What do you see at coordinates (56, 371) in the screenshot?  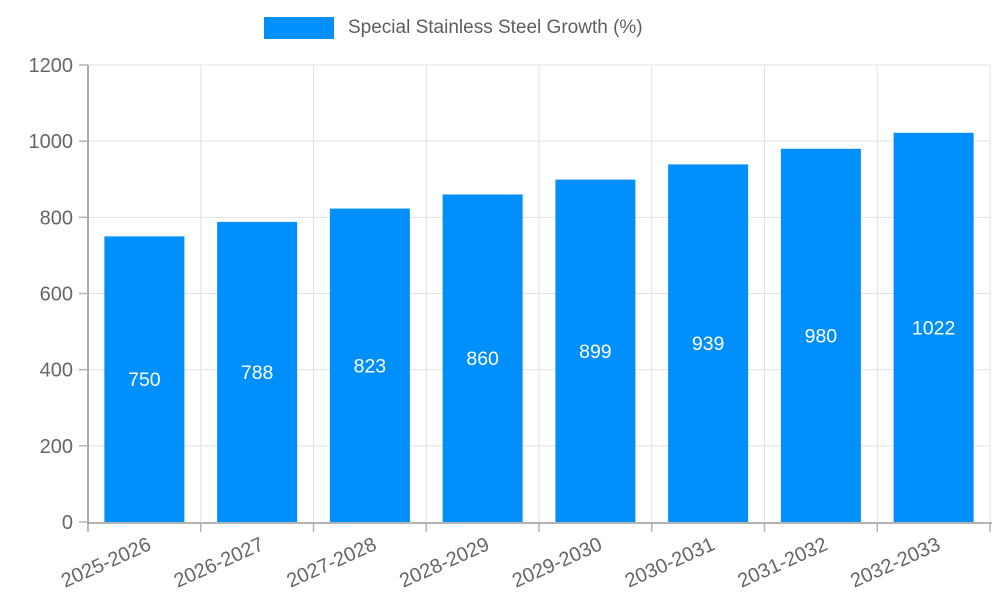 I see `y-tick-label: 400` at bounding box center [56, 371].